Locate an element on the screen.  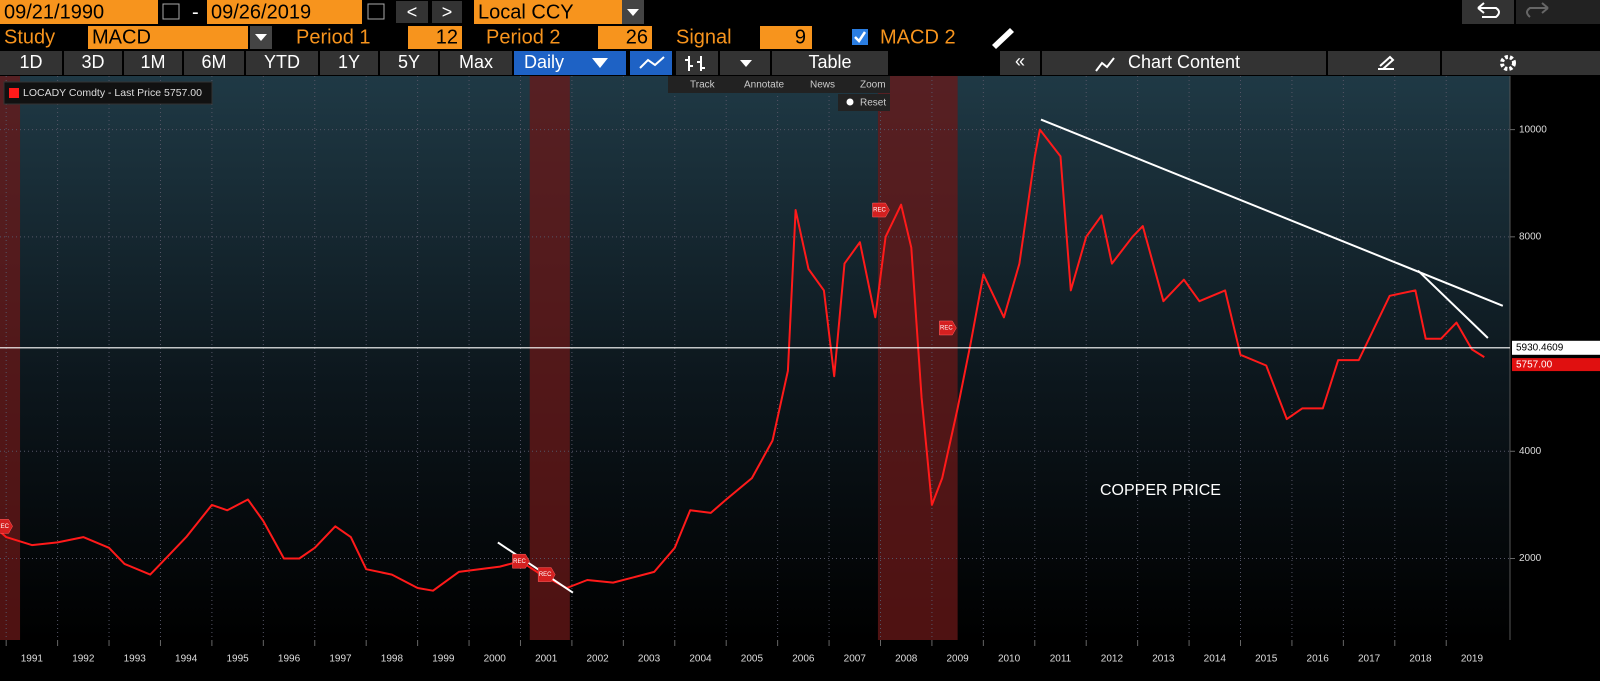
chart-content-button is located at coordinates (1184, 63).